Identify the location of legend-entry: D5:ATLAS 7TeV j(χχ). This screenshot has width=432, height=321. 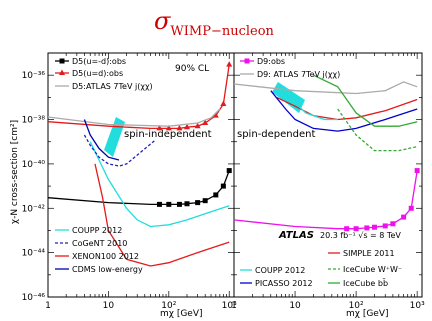
(104, 86).